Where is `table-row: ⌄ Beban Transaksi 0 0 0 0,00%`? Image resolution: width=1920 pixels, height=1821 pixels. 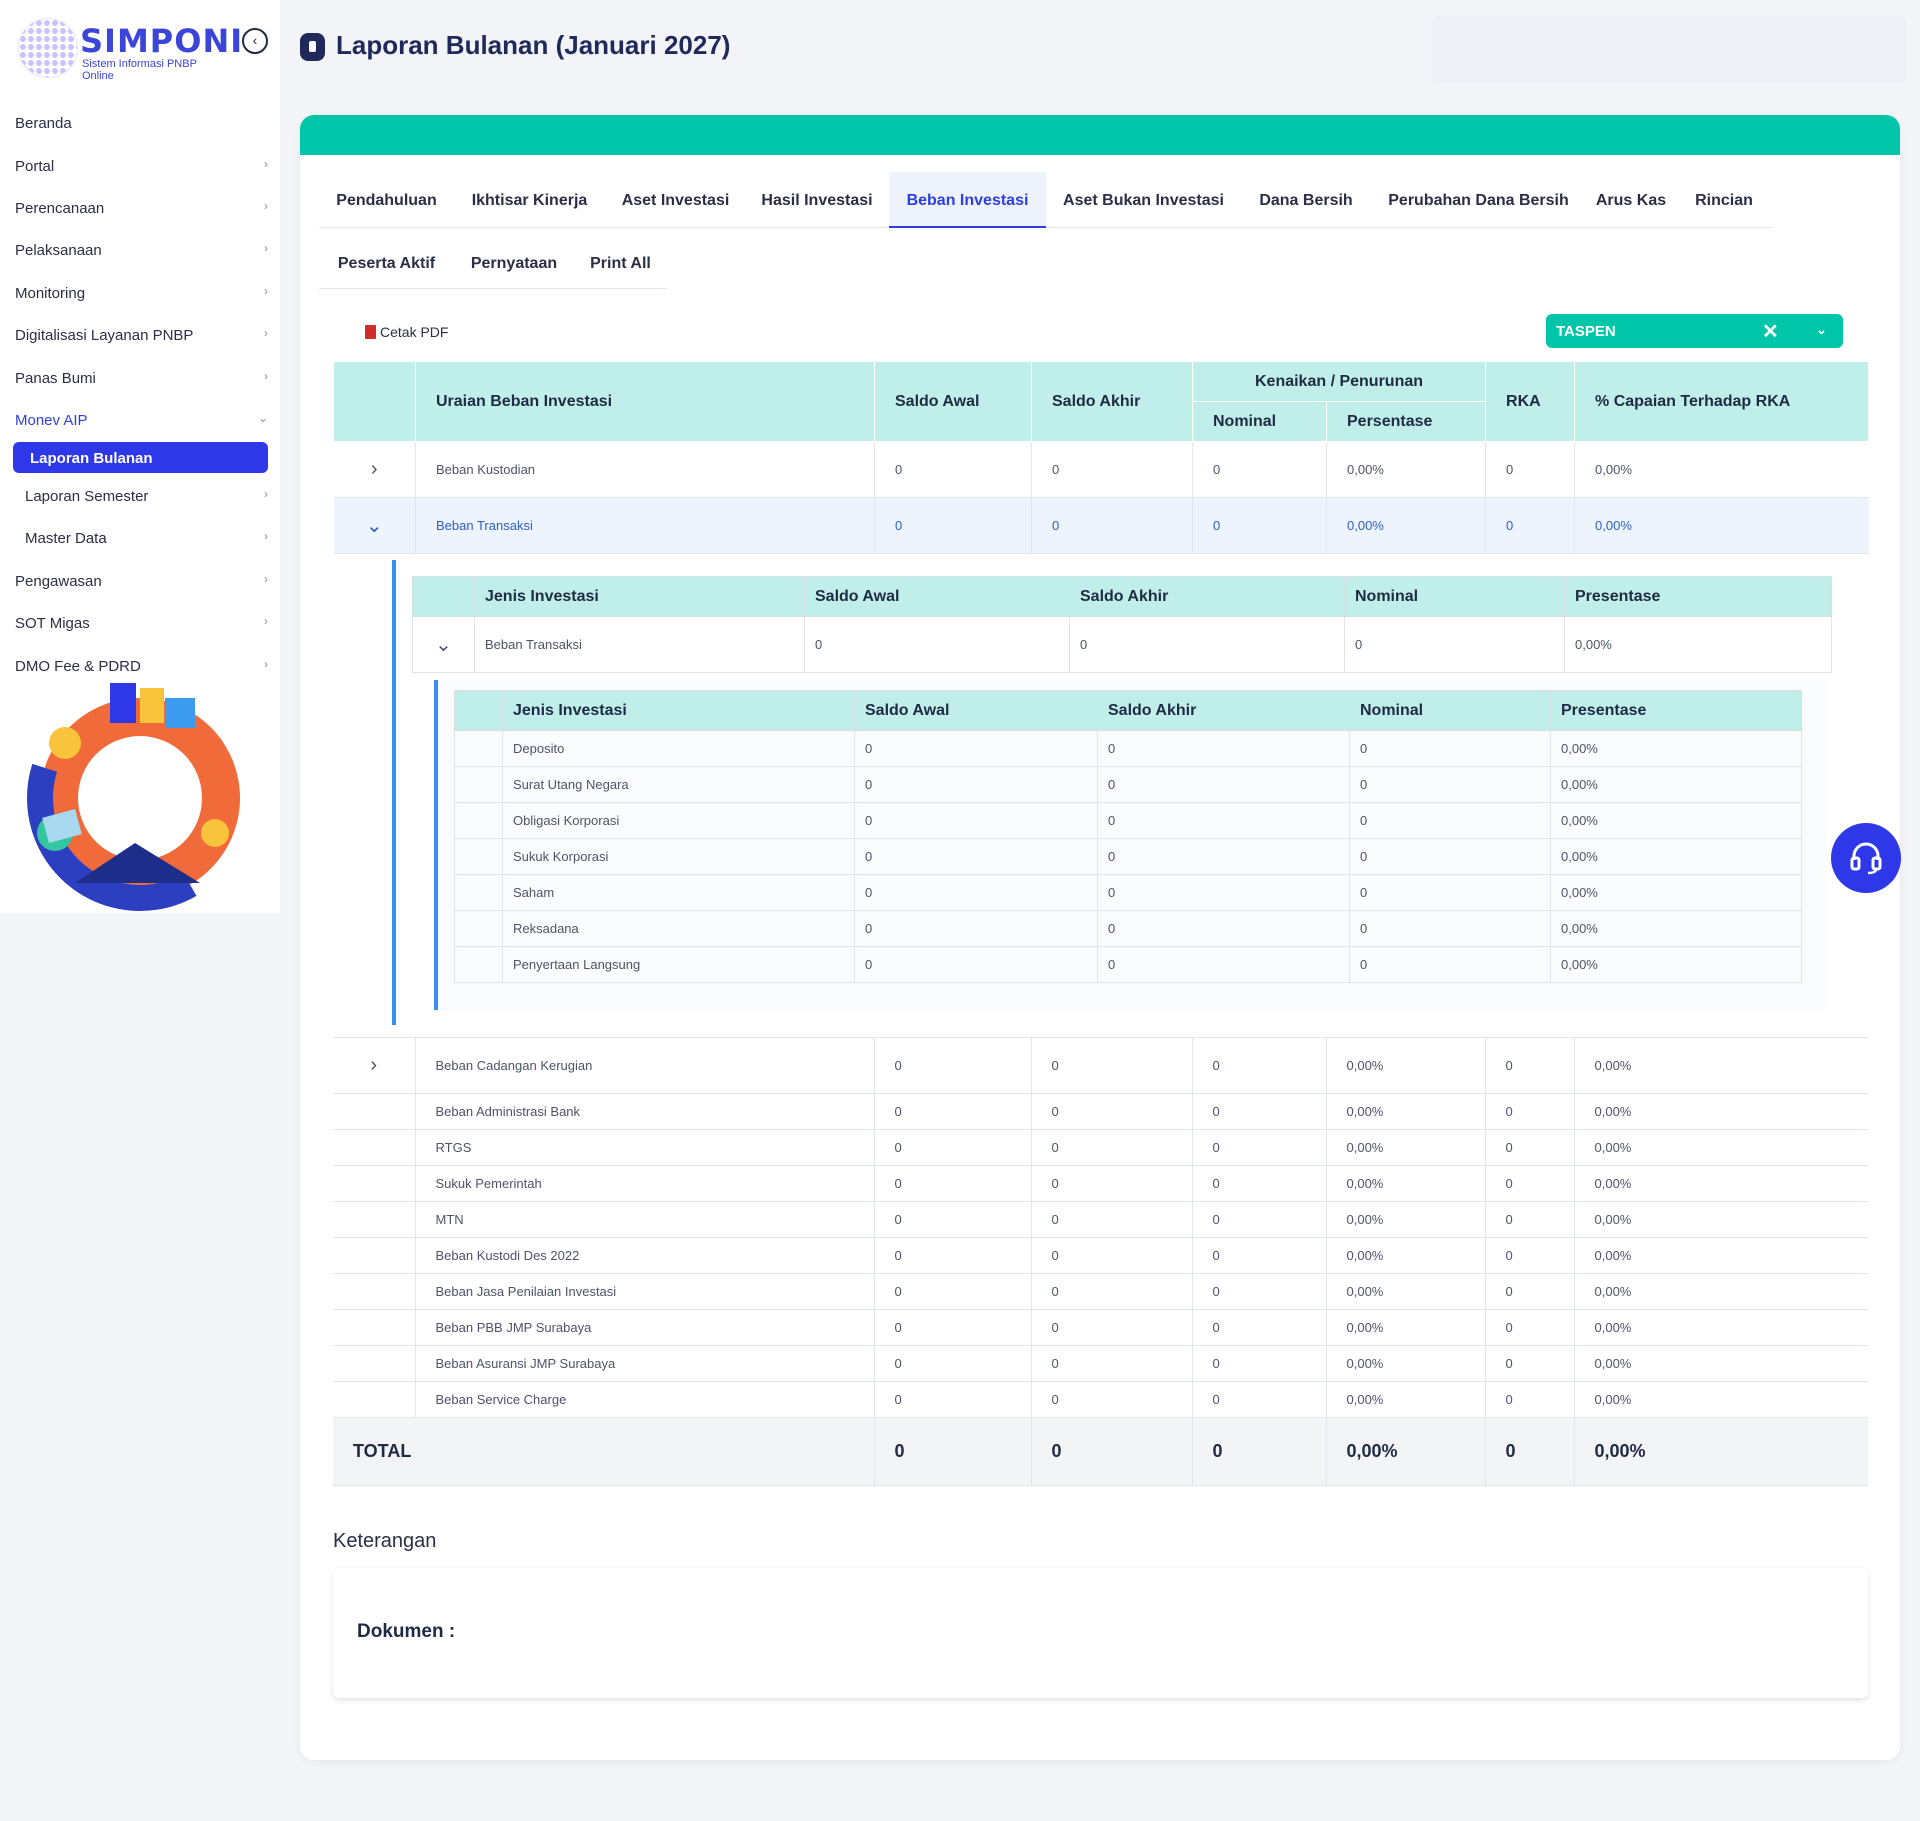
table-row: ⌄ Beban Transaksi 0 0 0 0,00% is located at coordinates (1122, 644).